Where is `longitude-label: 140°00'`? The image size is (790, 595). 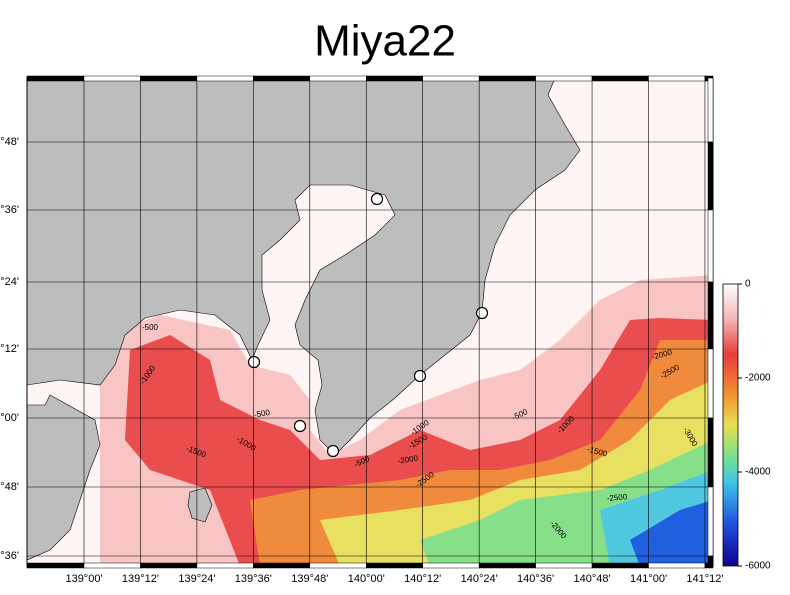
longitude-label: 140°00' is located at coordinates (366, 579).